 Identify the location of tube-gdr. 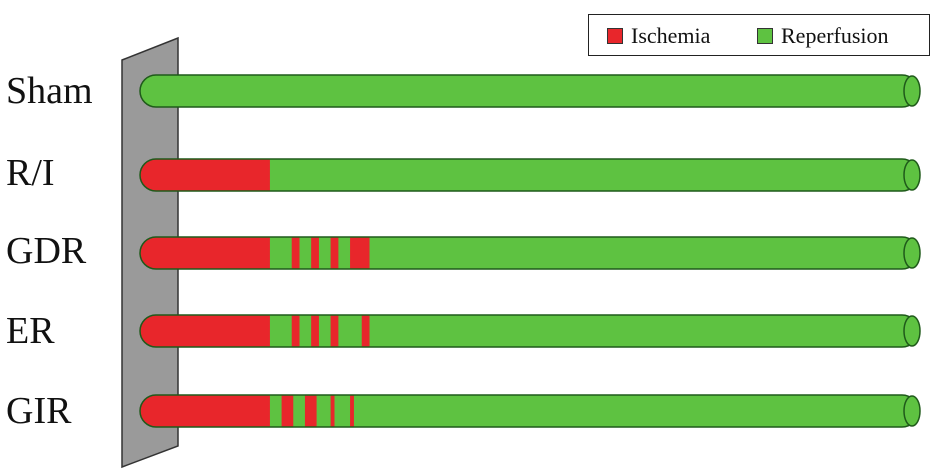
(530, 253).